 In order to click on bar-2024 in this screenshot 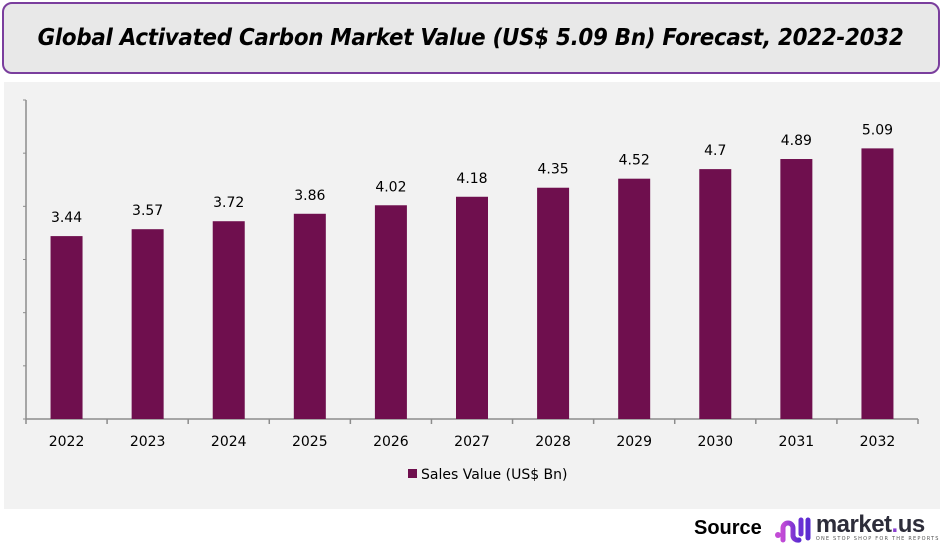, I will do `click(228, 320)`.